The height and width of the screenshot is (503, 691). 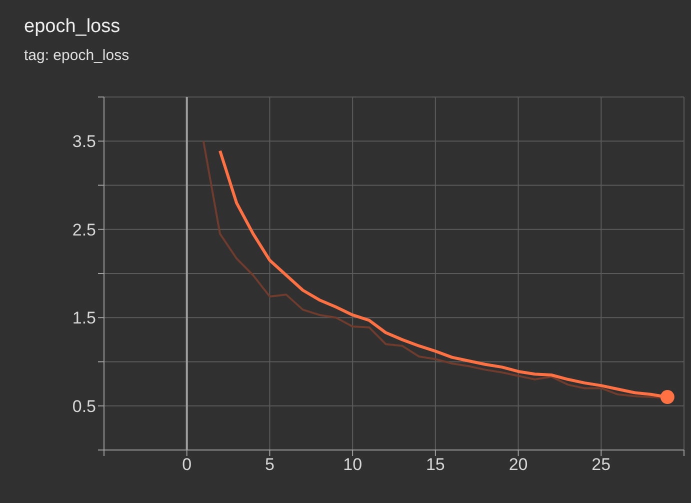 I want to click on chart-subtitle: tag: epoch_loss, so click(x=77, y=55).